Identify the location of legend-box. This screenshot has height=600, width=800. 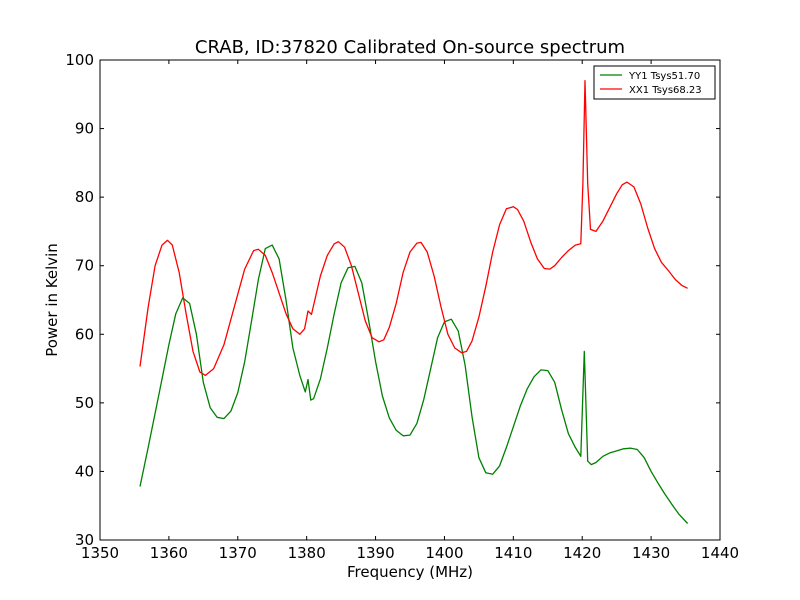
(654, 82).